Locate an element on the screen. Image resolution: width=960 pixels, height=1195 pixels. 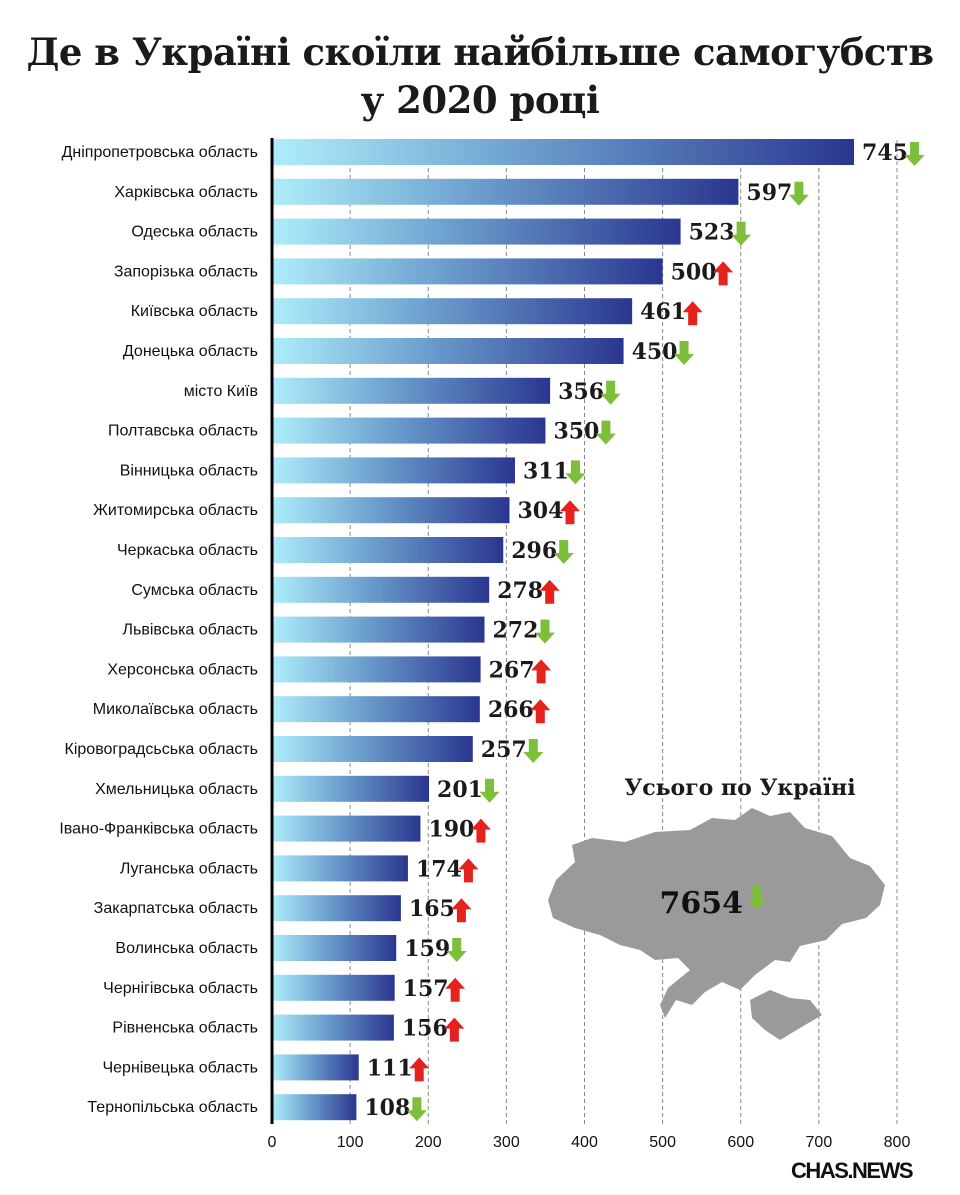
category-label: Хмельницька область is located at coordinates (176, 789).